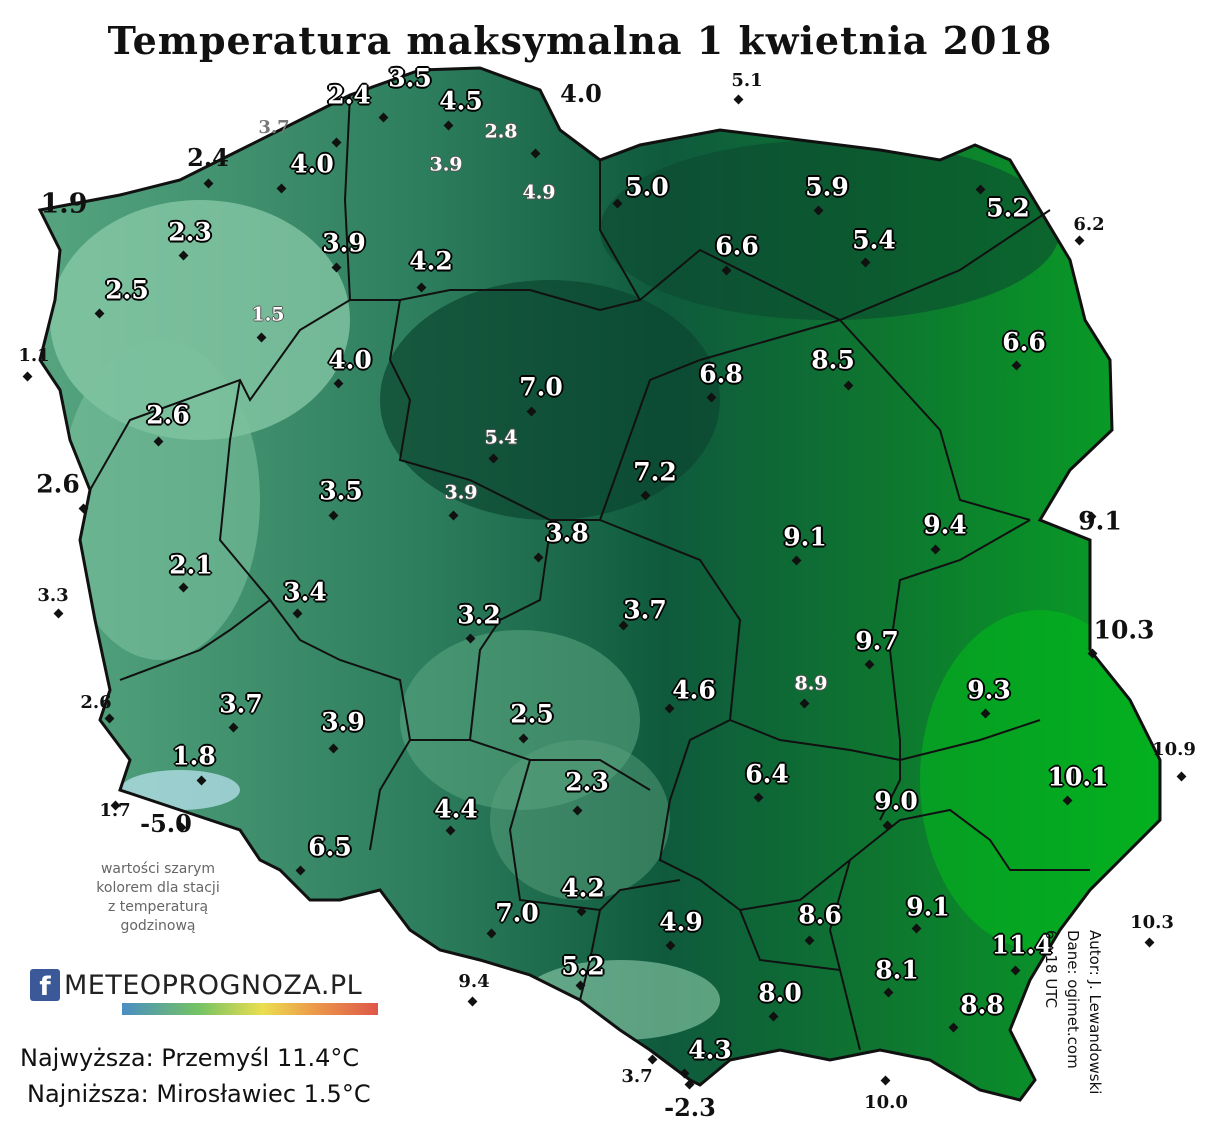 The image size is (1208, 1136). I want to click on station-label: 6.4, so click(767, 774).